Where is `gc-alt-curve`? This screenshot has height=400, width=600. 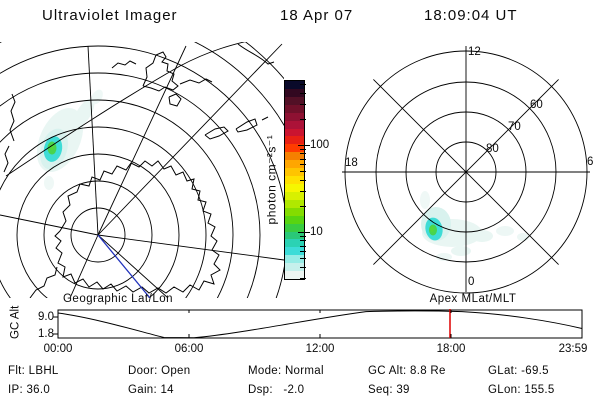 gc-alt-curve is located at coordinates (320, 324).